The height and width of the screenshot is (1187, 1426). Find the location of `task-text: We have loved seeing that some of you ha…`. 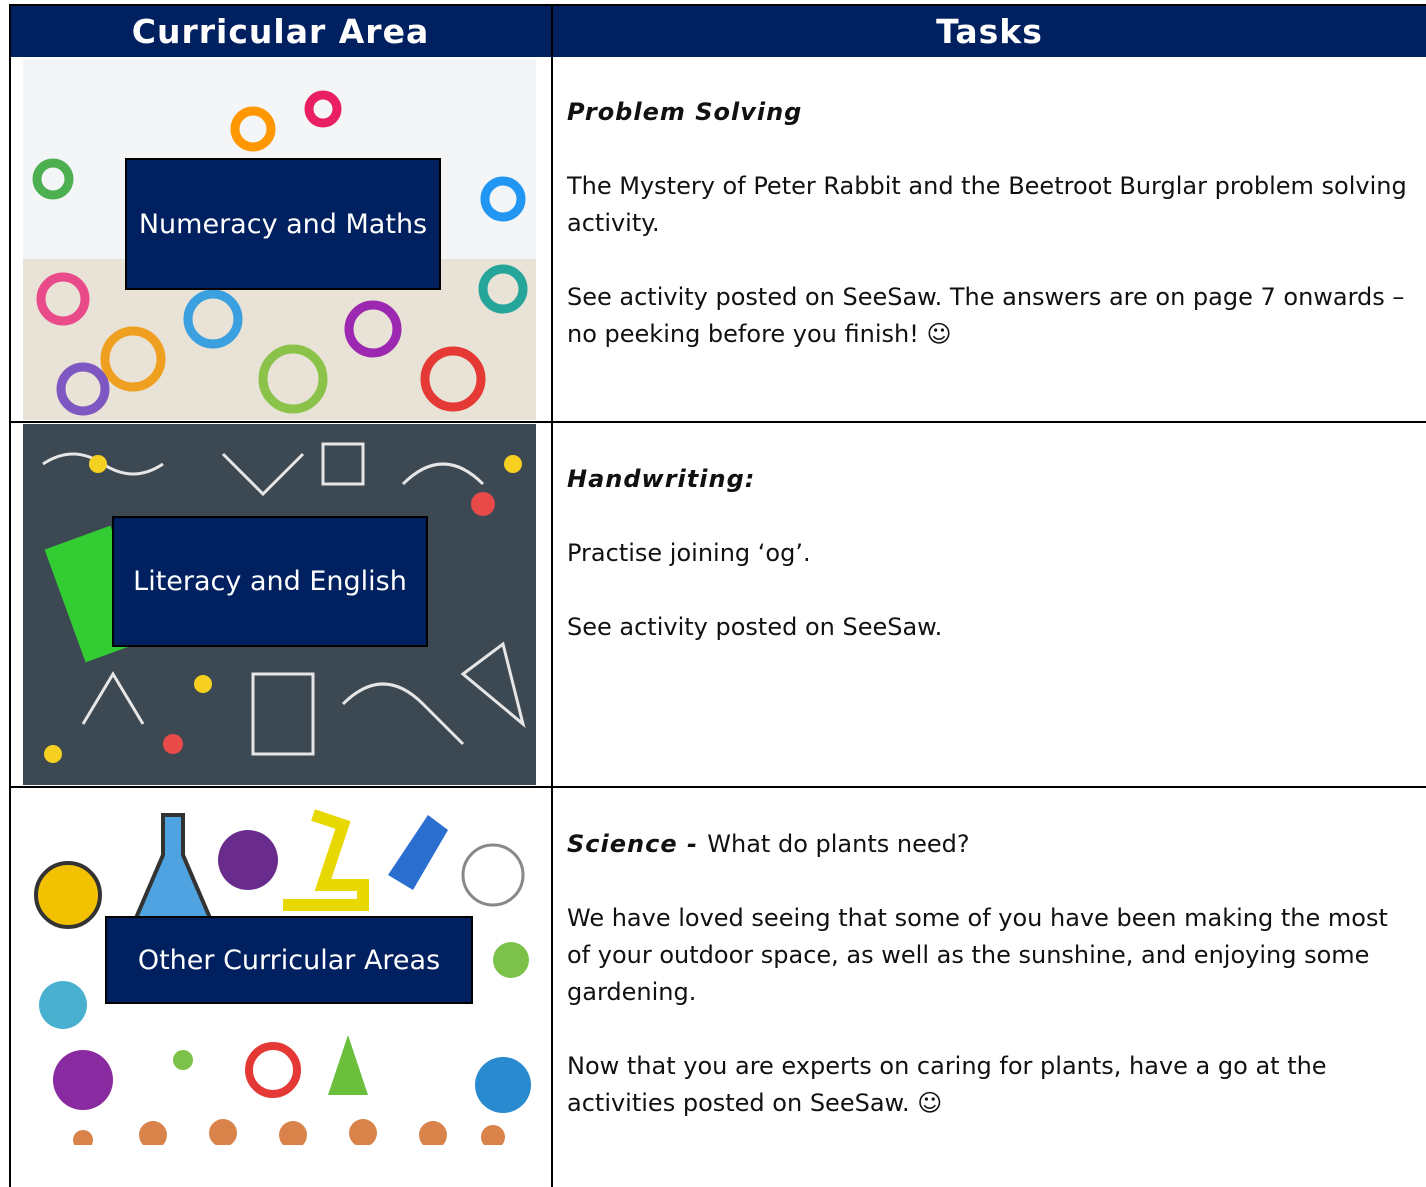

task-text: We have loved seeing that some of you ha… is located at coordinates (977, 955).